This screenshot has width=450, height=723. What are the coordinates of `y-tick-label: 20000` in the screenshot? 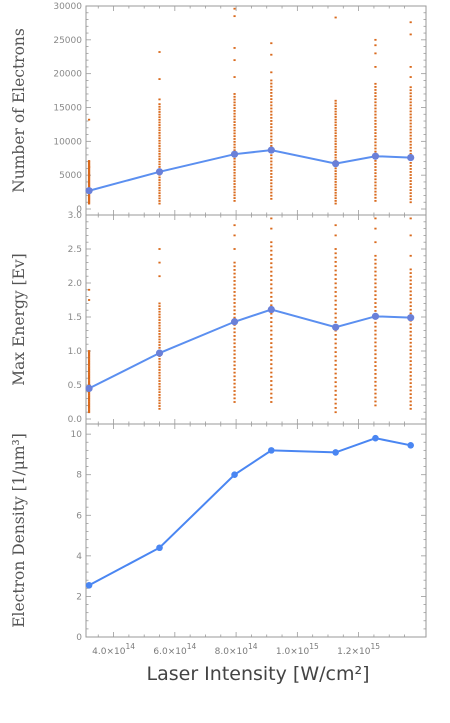 It's located at (67, 75).